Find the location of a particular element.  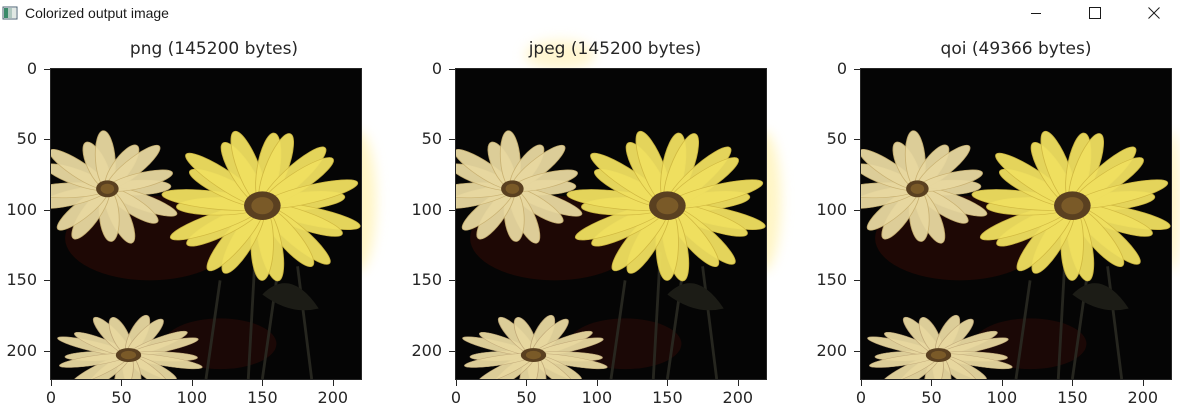

maximize-icon is located at coordinates (1095, 13).